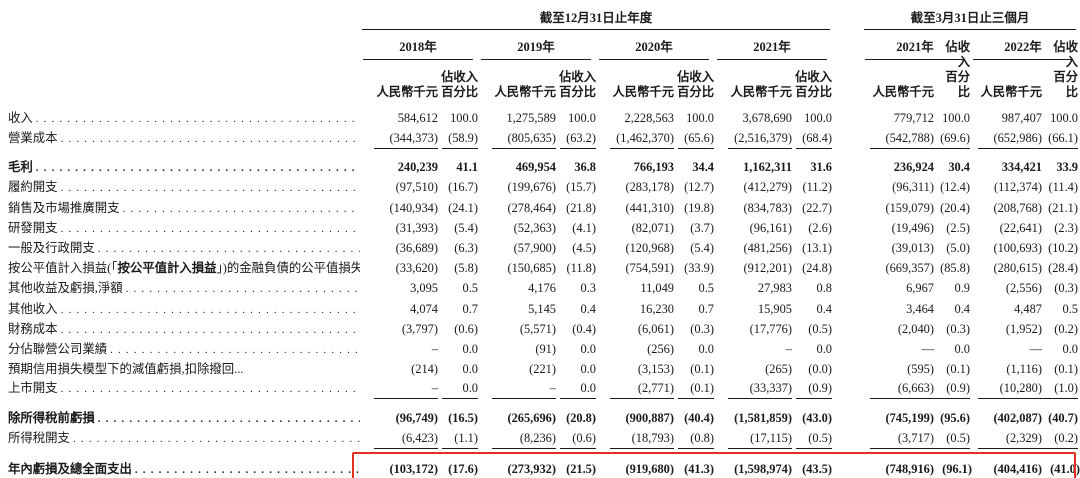 Image resolution: width=1080 pixels, height=478 pixels. What do you see at coordinates (955, 207) in the screenshot?
I see `value-text: (20.4)` at bounding box center [955, 207].